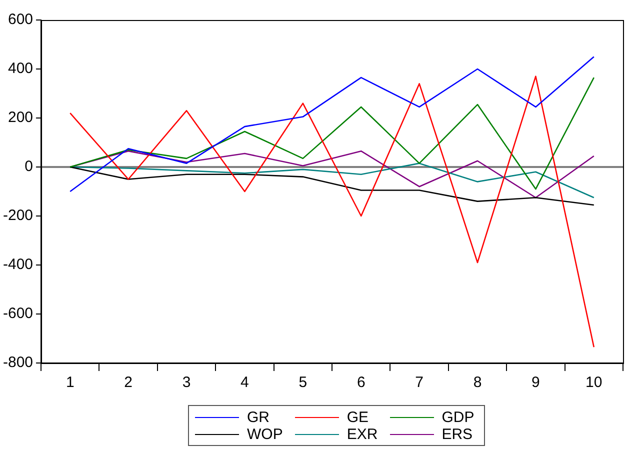  I want to click on x-tick-label: 4, so click(244, 383).